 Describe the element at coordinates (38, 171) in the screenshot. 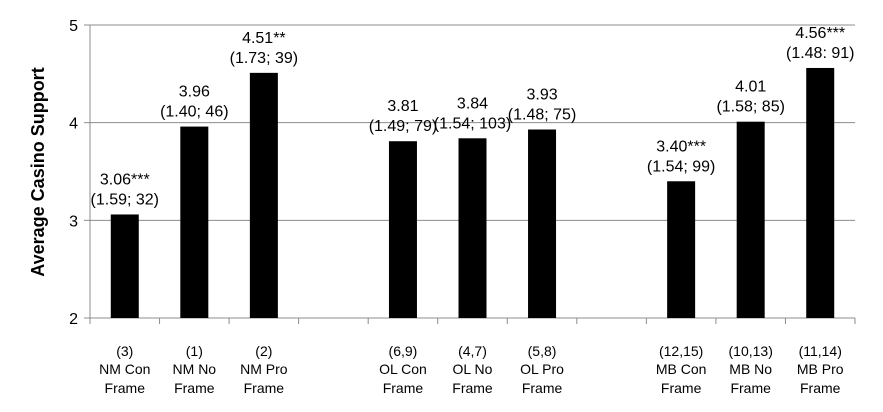

I see `y-axis-title: Average Casino Support` at that location.